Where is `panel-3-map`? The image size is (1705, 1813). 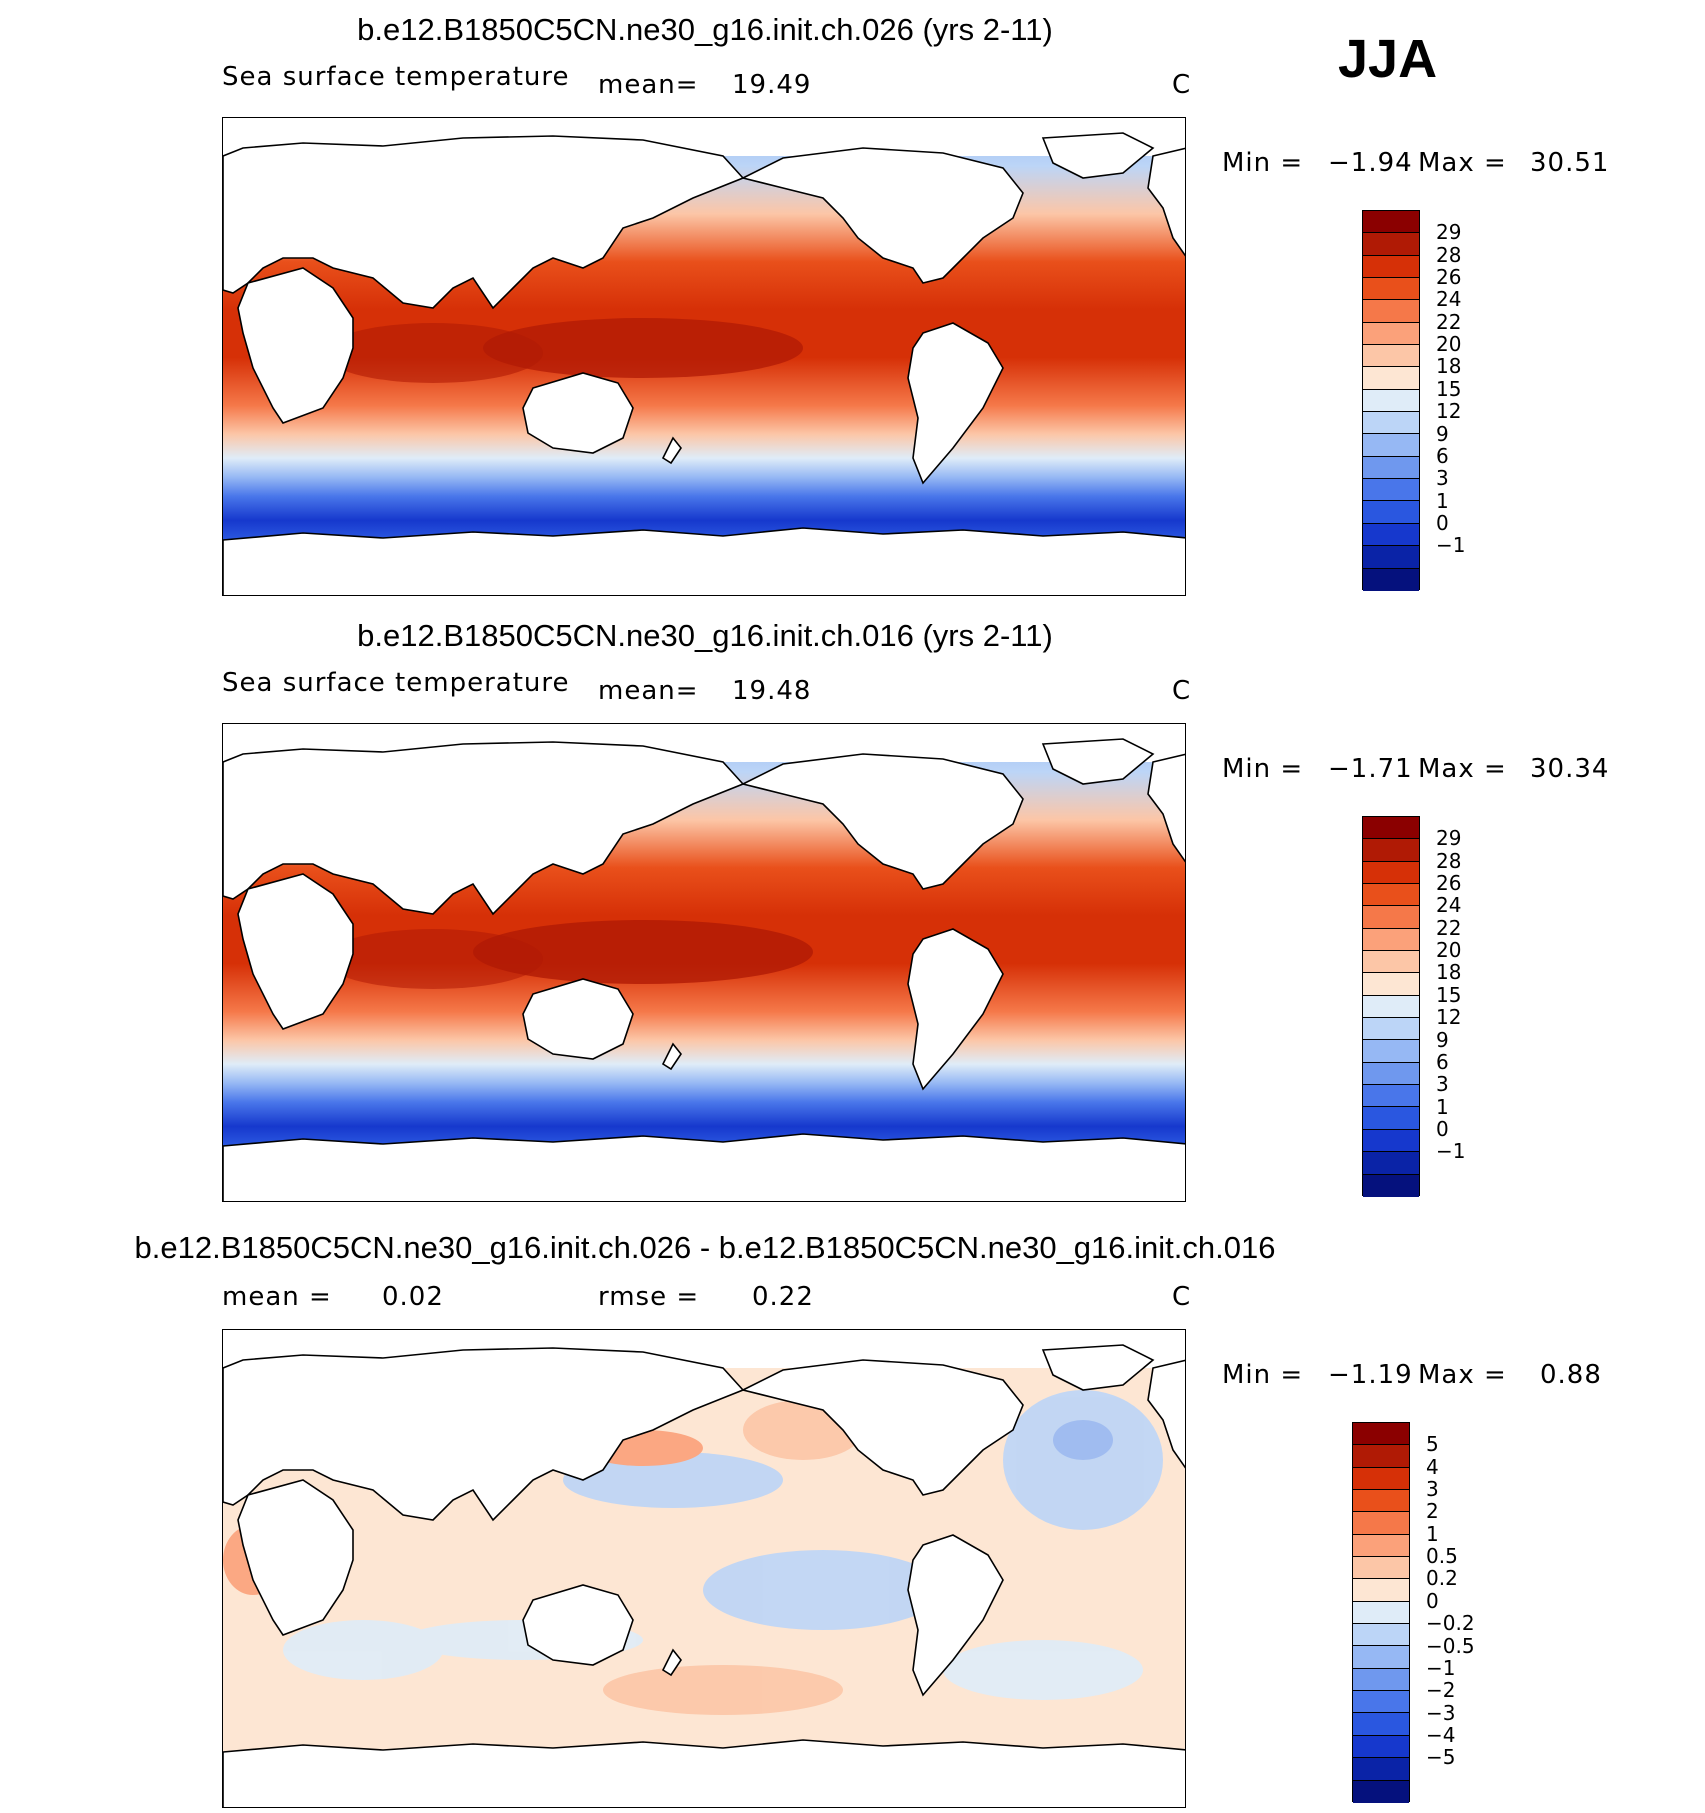 panel-3-map is located at coordinates (704, 1568).